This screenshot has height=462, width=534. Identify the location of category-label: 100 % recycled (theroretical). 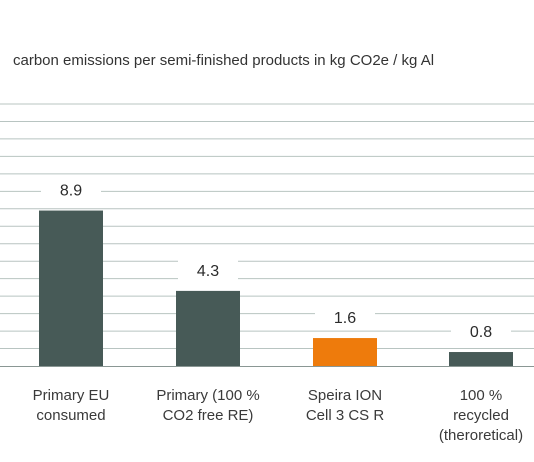
(481, 415).